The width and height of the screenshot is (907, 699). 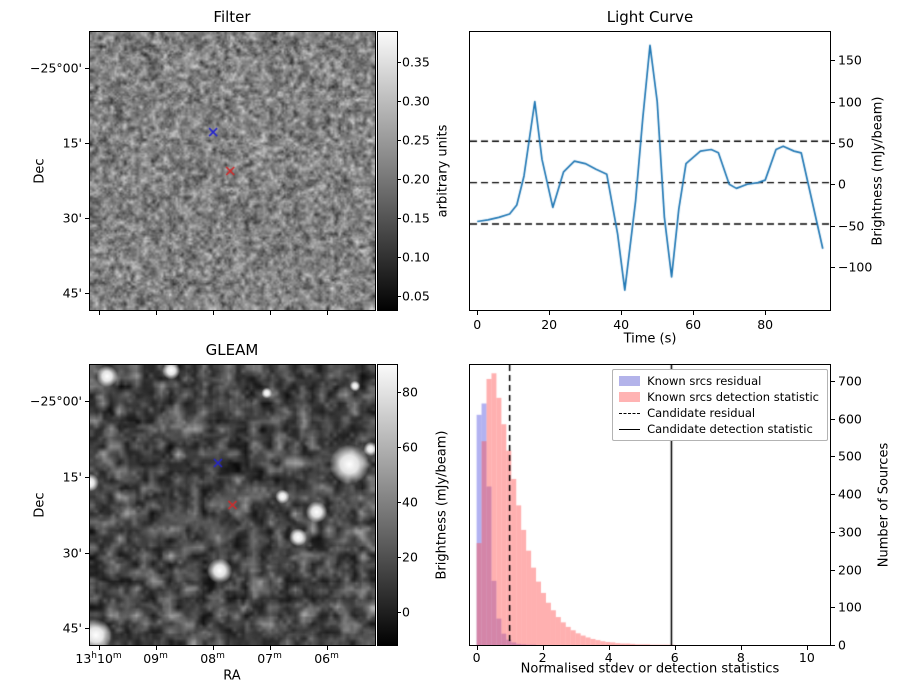 What do you see at coordinates (878, 171) in the screenshot?
I see `light-curve-ylabel: Brightness (mJy/beam)` at bounding box center [878, 171].